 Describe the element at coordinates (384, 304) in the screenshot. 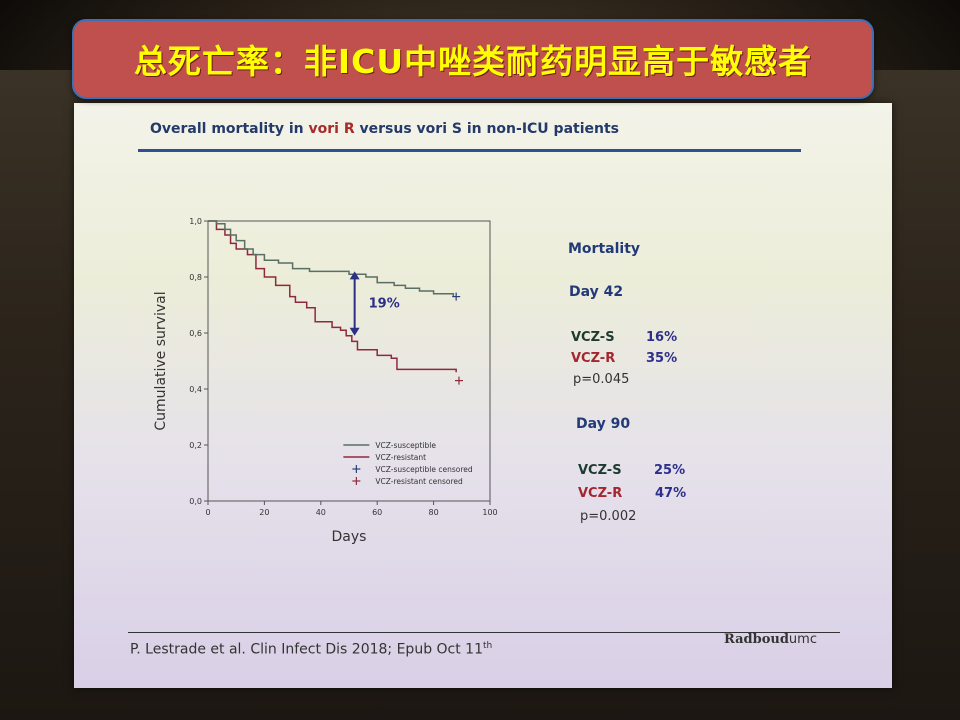

I see `difference-label: 19%` at that location.